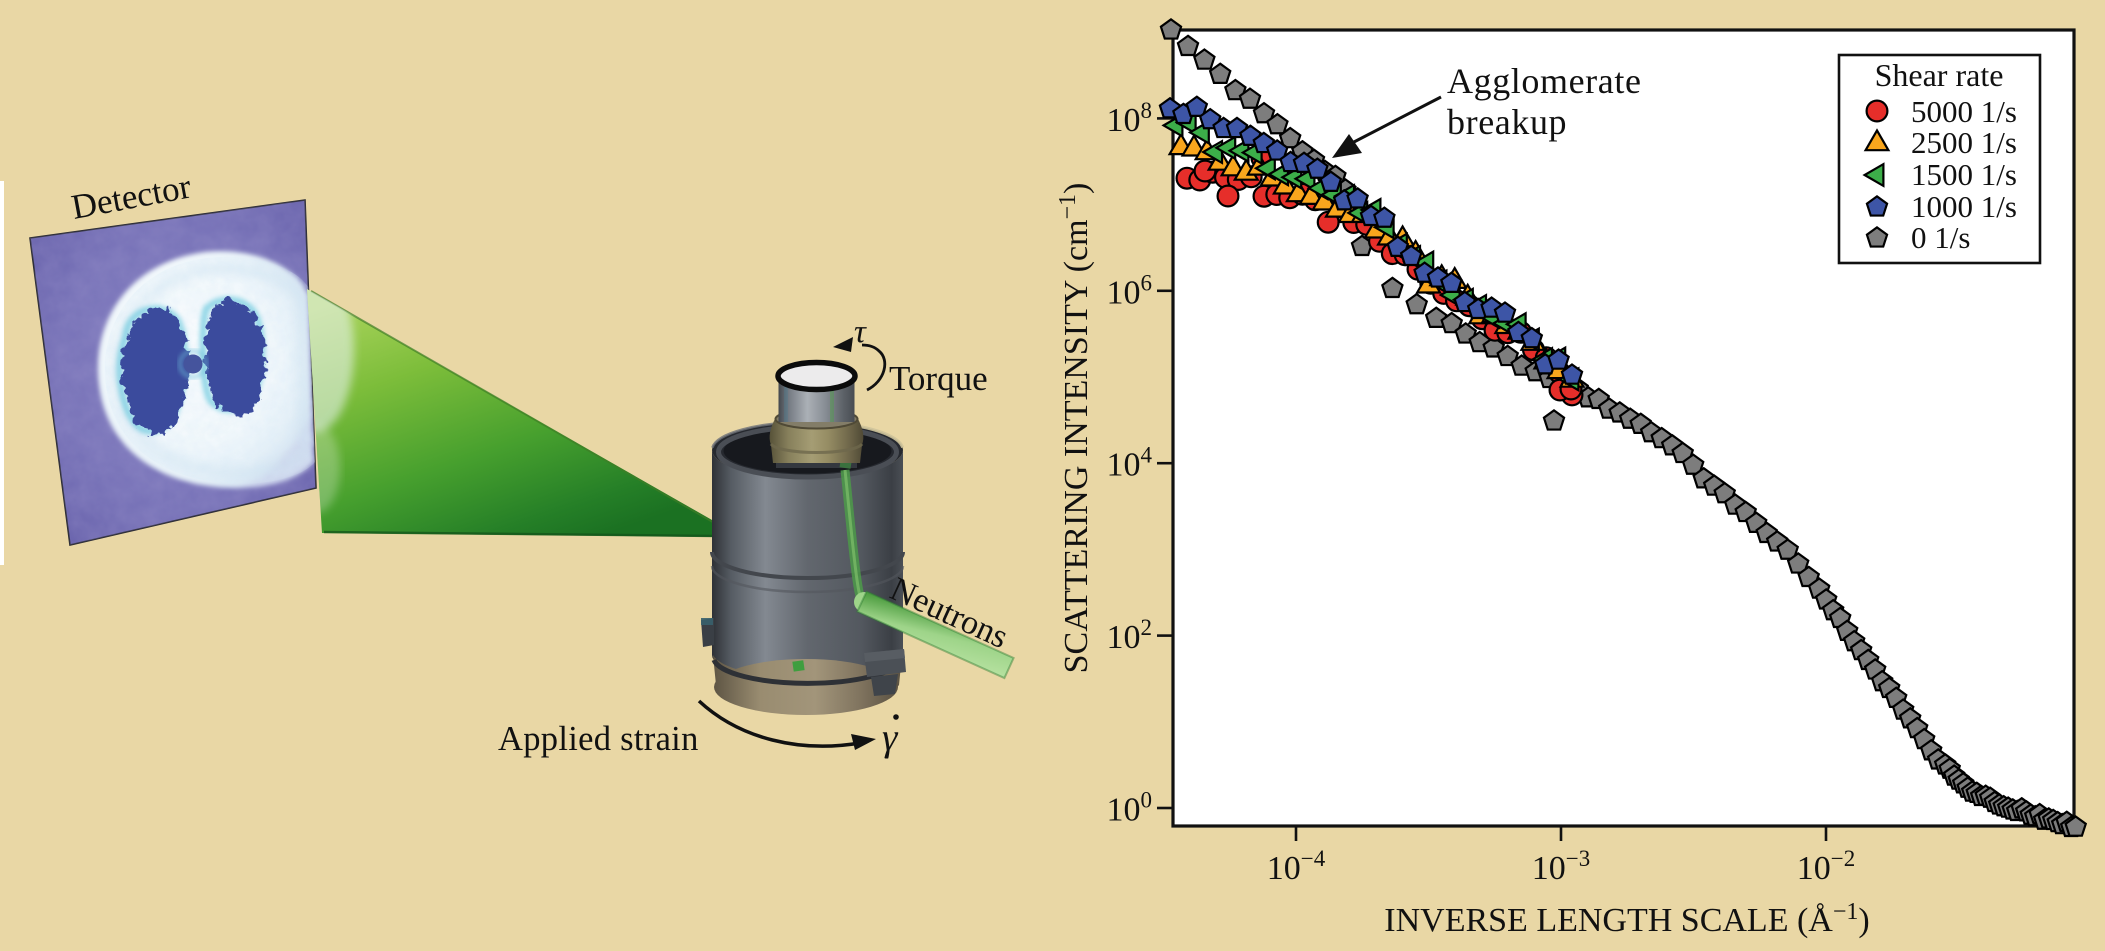  What do you see at coordinates (1826, 866) in the screenshot?
I see `svg-text: 10⁻²` at bounding box center [1826, 866].